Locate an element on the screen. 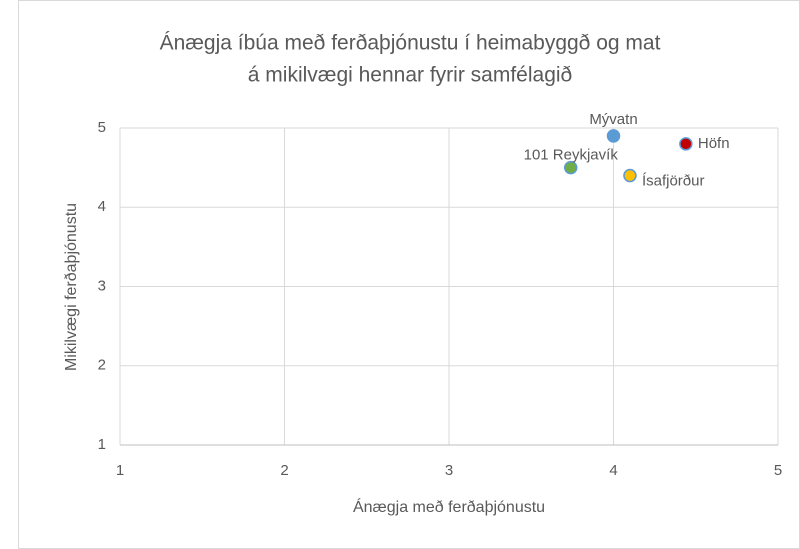 The width and height of the screenshot is (800, 549). x-tick-label: 1 is located at coordinates (120, 470).